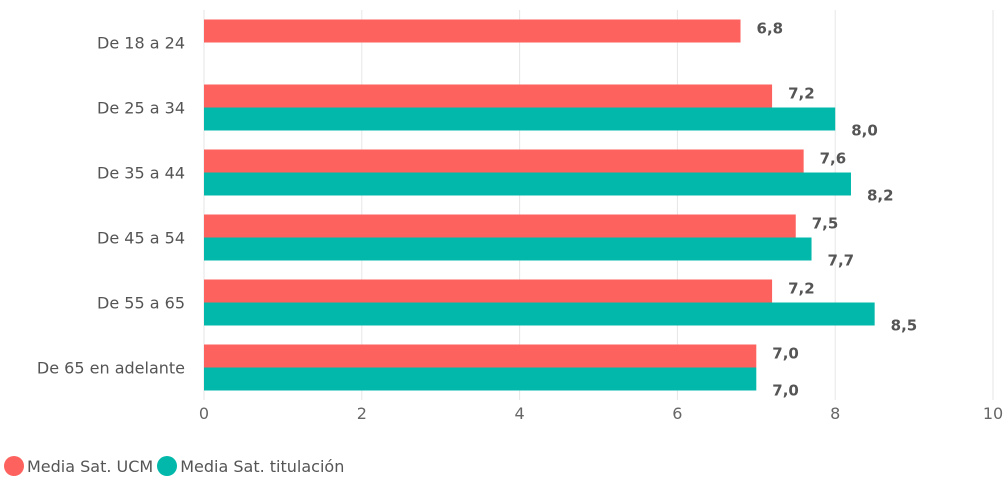  Describe the element at coordinates (262, 466) in the screenshot. I see `legend-label-titulacion: Media Sat. titulación` at that location.